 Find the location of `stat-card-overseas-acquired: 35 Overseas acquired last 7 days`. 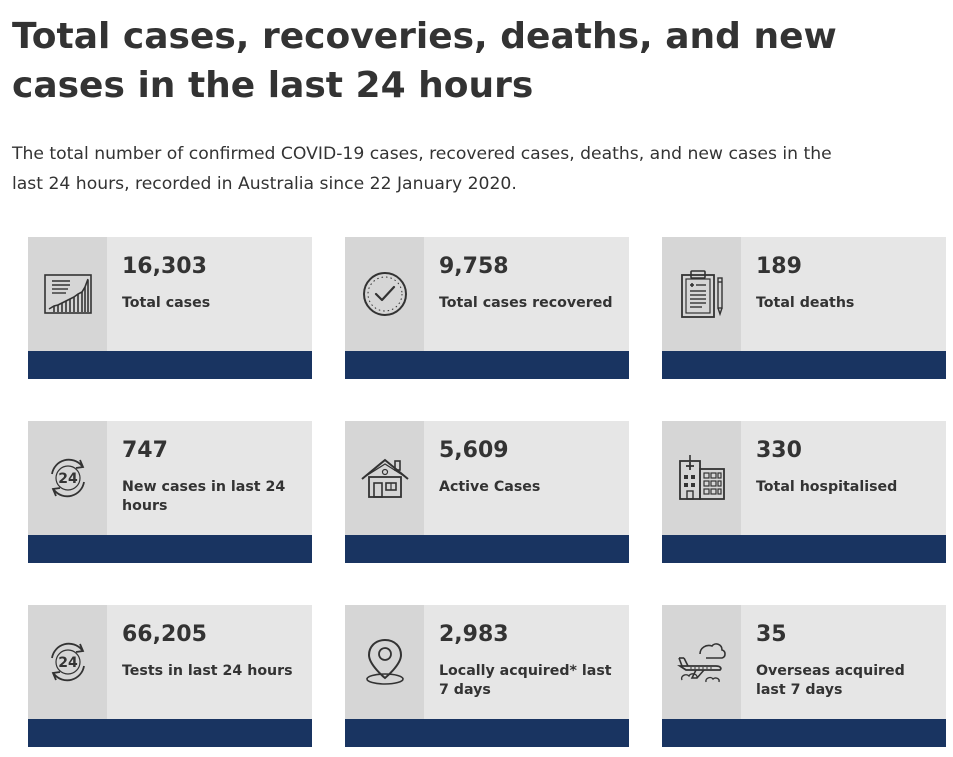

stat-card-overseas-acquired: 35 Overseas acquired last 7 days is located at coordinates (804, 676).